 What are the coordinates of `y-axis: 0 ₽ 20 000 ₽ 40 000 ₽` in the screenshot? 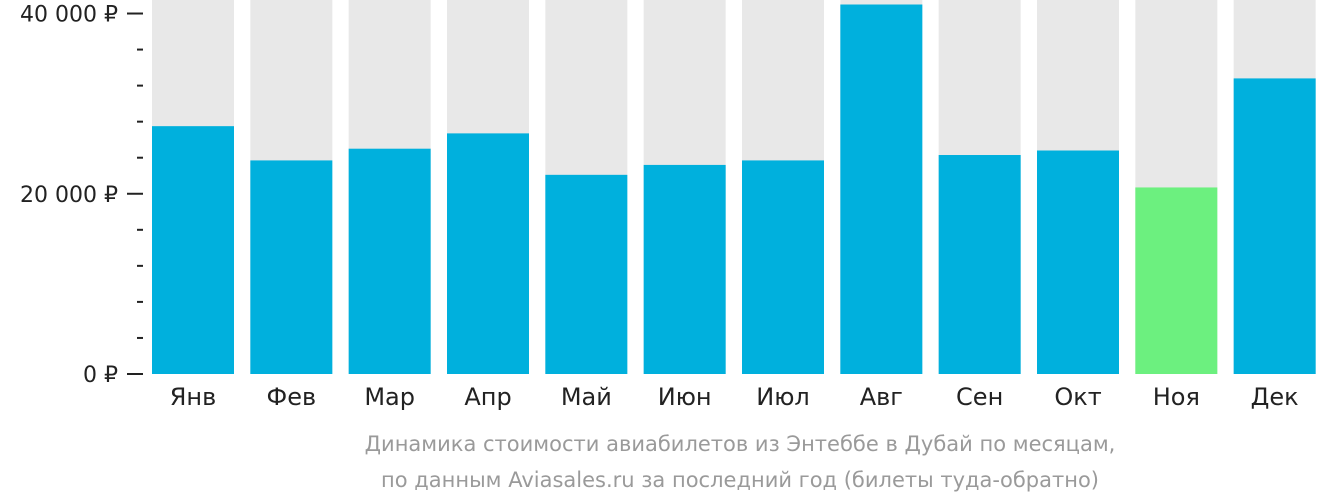 It's located at (81, 195).